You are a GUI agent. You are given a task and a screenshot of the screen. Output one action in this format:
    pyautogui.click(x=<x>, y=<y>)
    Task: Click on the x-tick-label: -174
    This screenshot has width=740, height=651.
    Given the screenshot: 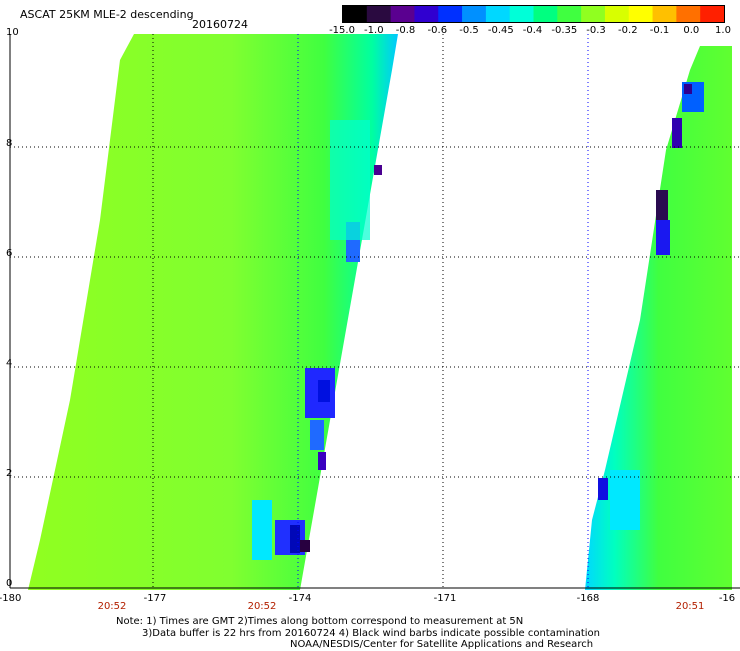 What is the action you would take?
    pyautogui.click(x=300, y=598)
    